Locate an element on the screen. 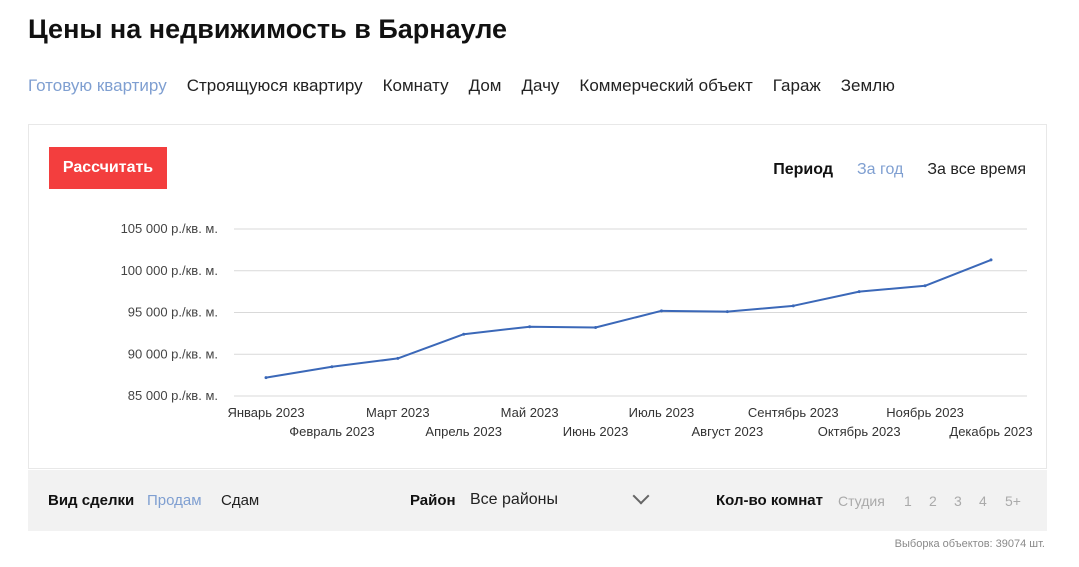  deal-type-label: Вид сделки is located at coordinates (91, 500).